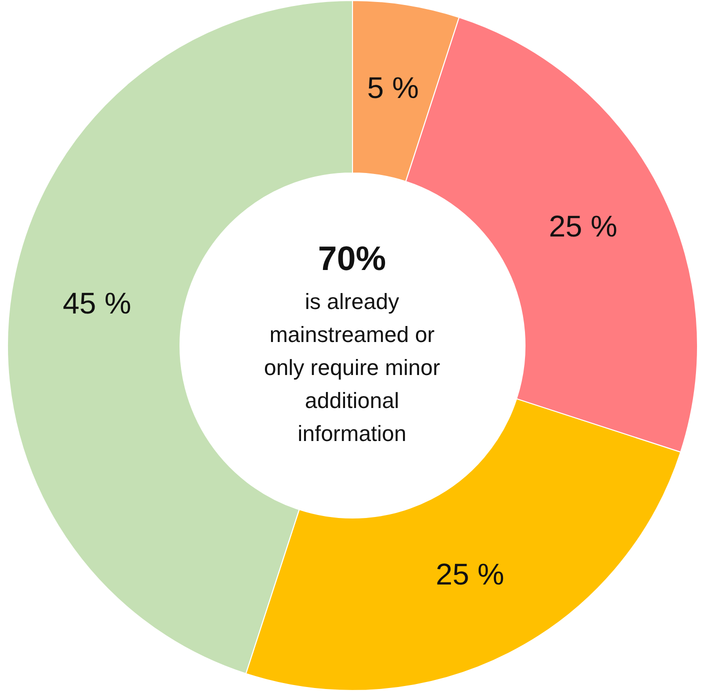 This screenshot has height=691, width=705. What do you see at coordinates (352, 368) in the screenshot?
I see `text: is already mainstreamed or only require minor additional information` at bounding box center [352, 368].